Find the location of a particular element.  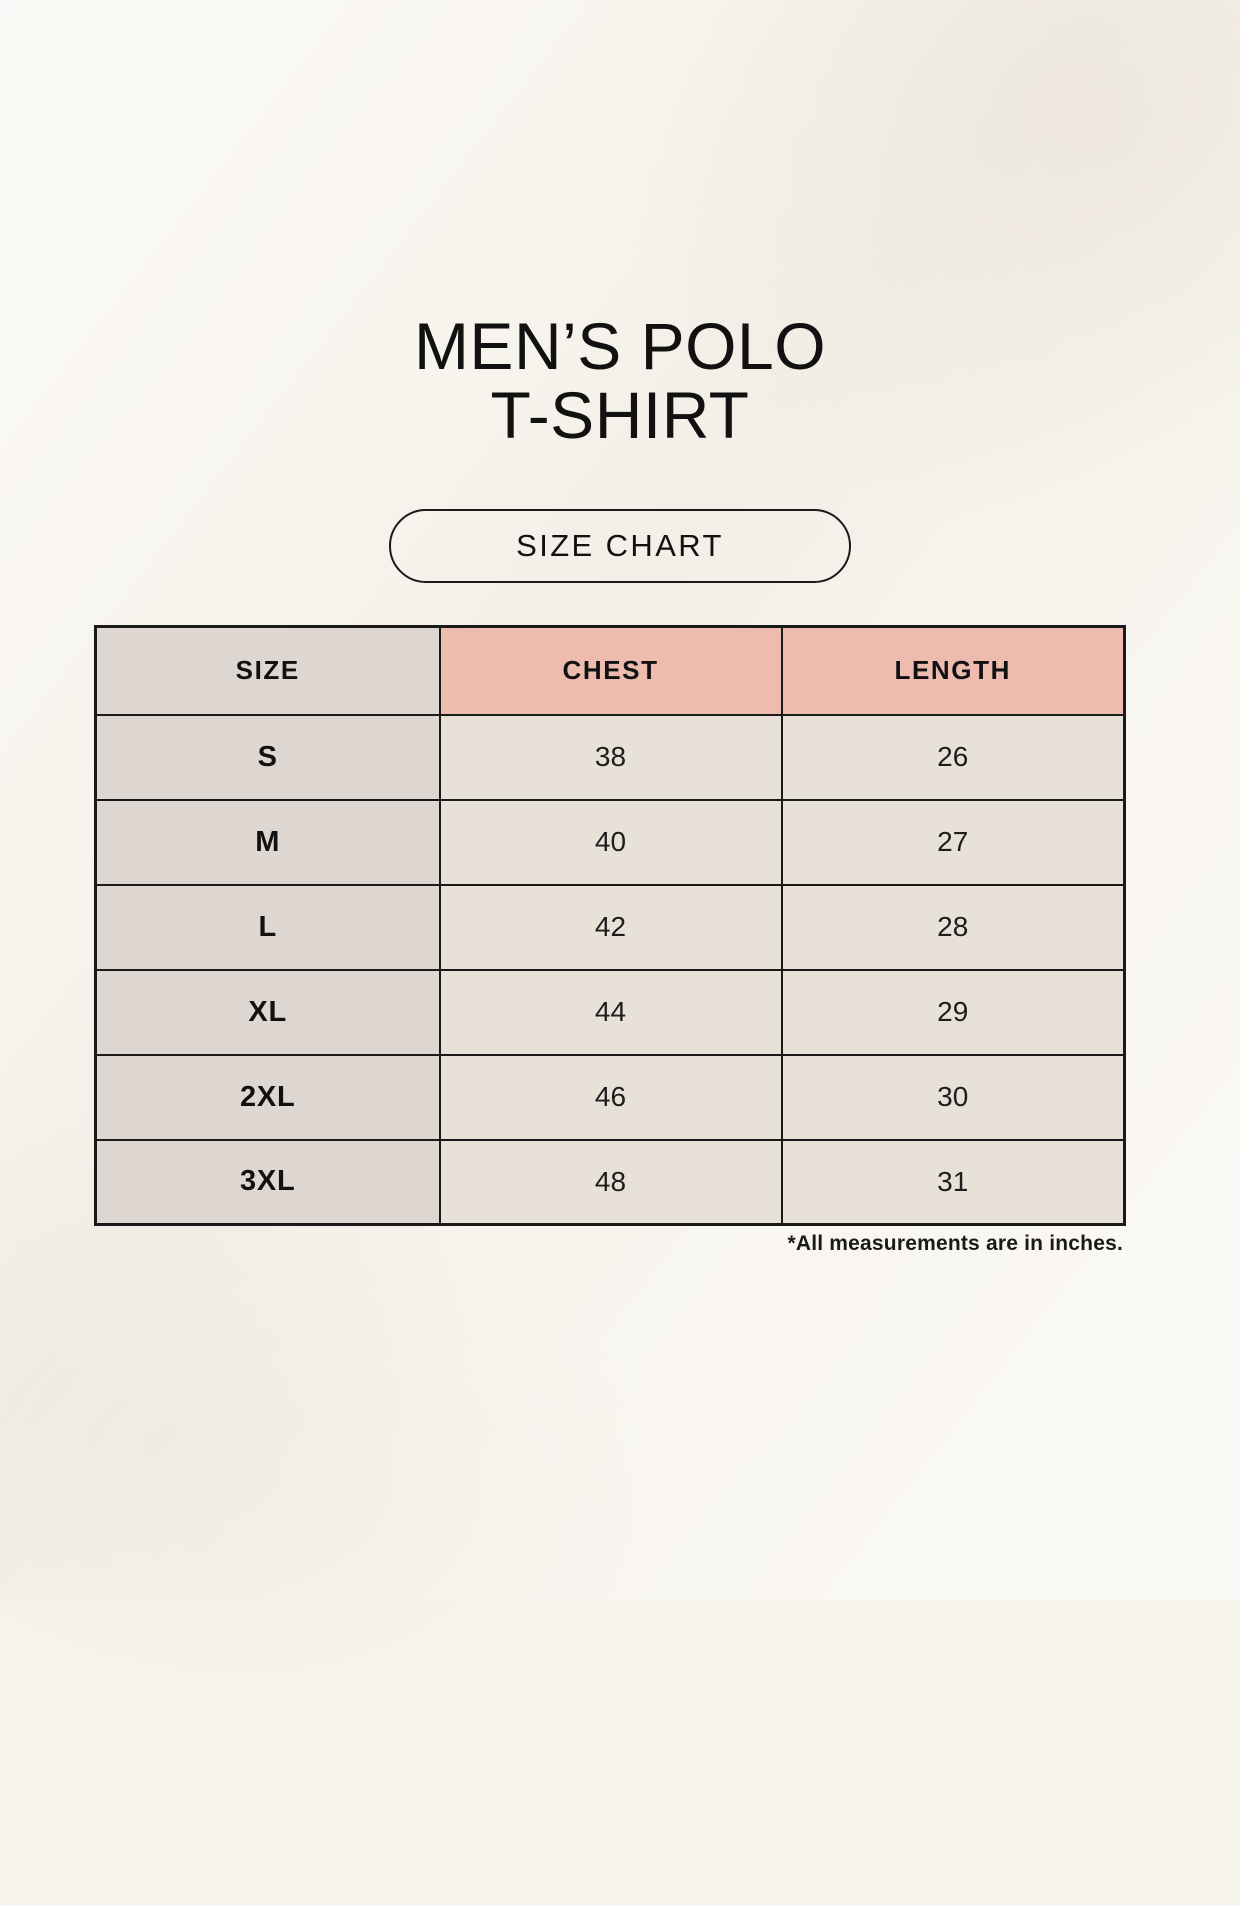

cell-length: 26 is located at coordinates (953, 757).